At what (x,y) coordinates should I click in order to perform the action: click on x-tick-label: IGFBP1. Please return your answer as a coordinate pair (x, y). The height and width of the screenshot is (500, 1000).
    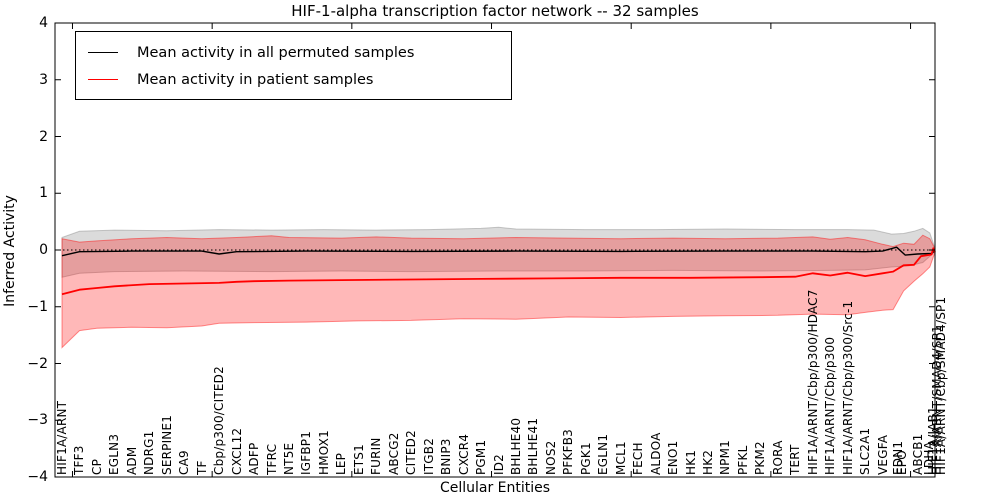
    Looking at the image, I should click on (306, 452).